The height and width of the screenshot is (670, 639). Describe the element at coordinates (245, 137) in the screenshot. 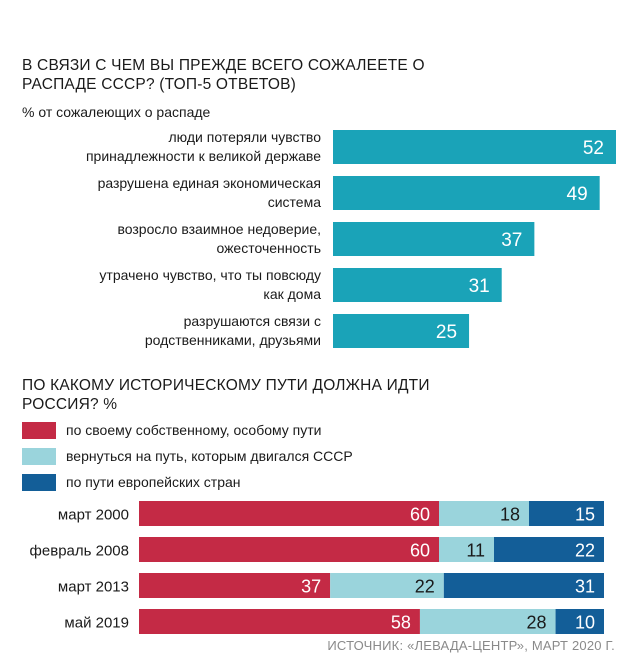

I see `category-label: люди потеряли чувство` at that location.